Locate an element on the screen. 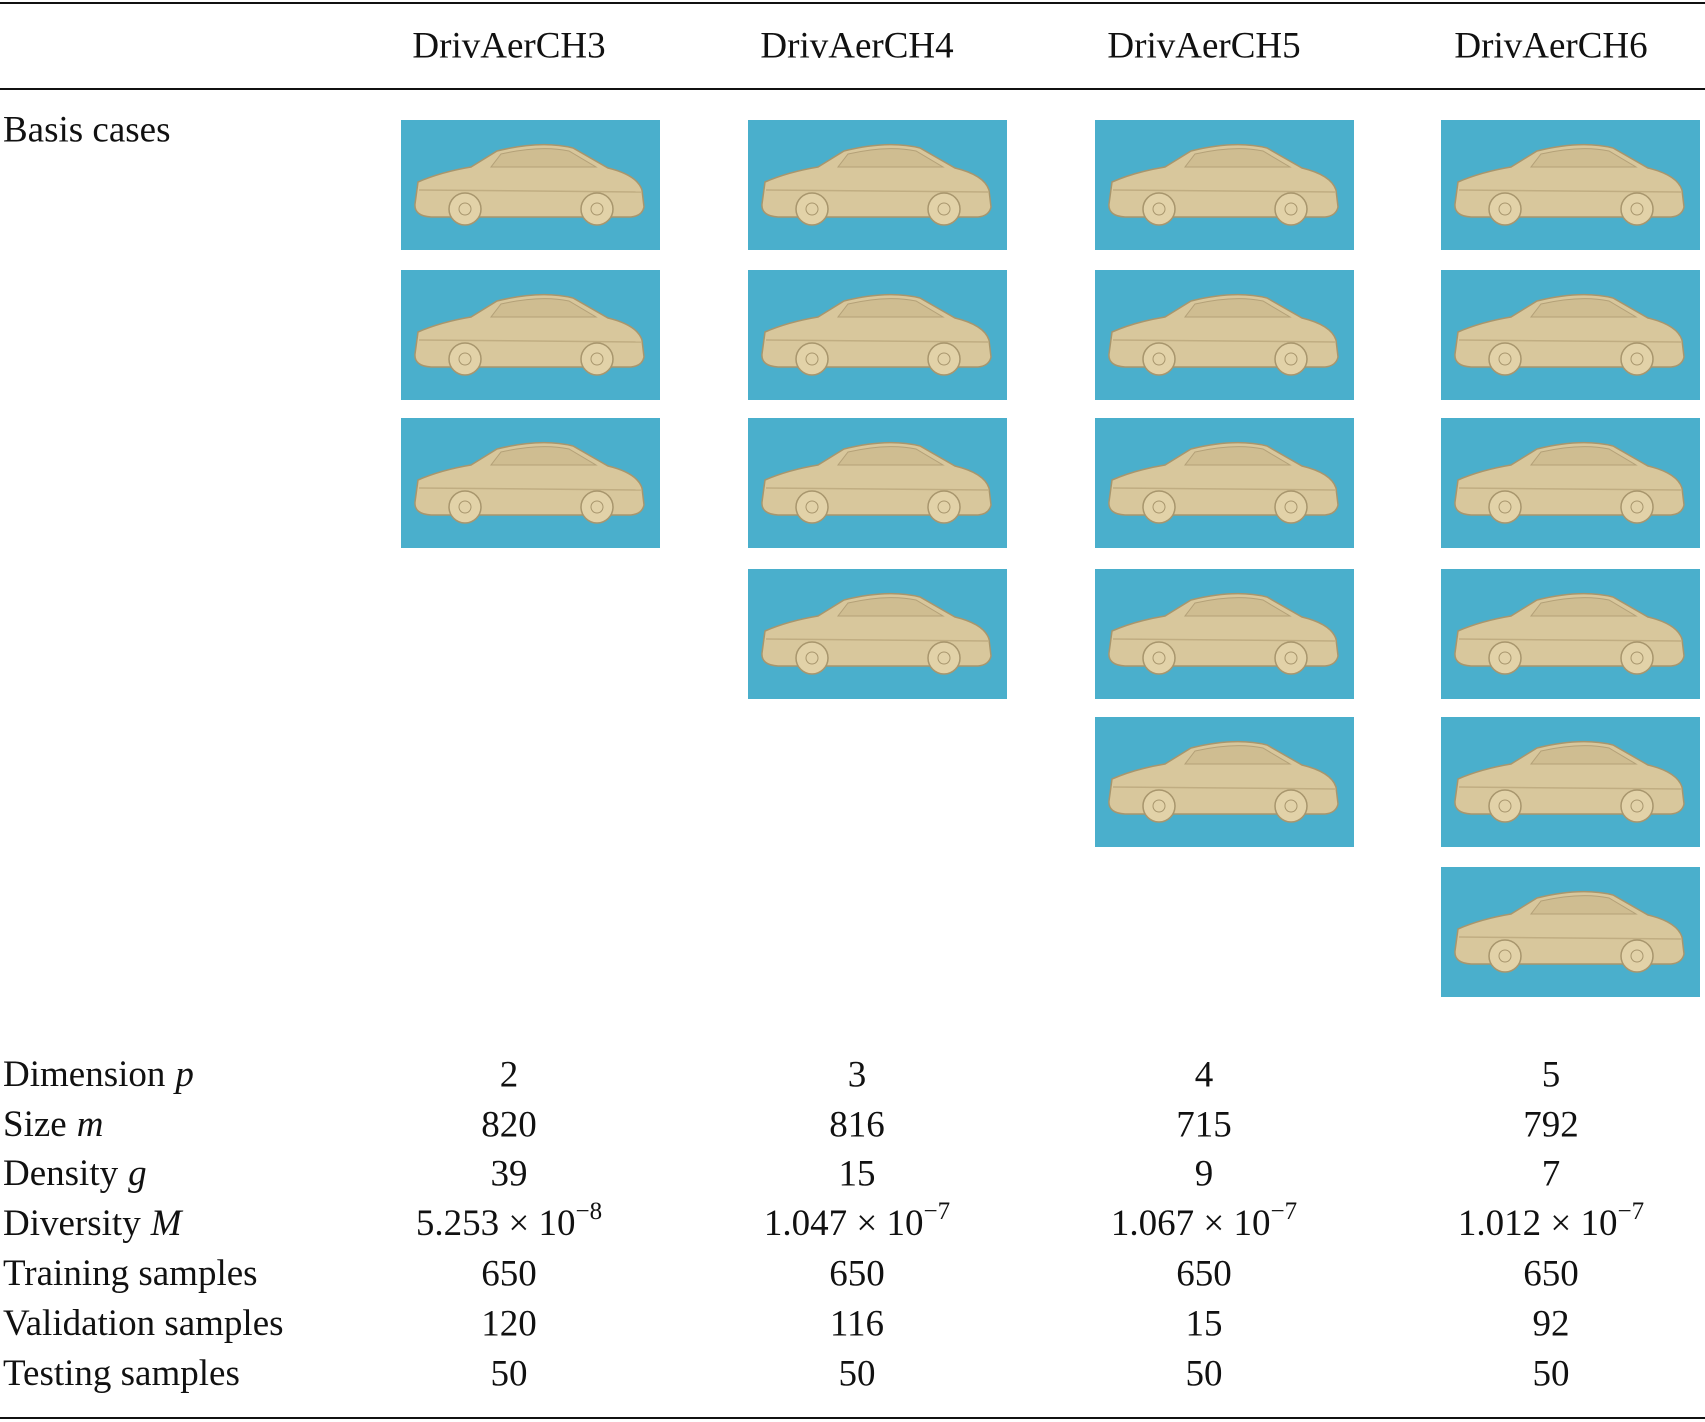 This screenshot has width=1705, height=1422. row-label-symbol: m is located at coordinates (90, 1124).